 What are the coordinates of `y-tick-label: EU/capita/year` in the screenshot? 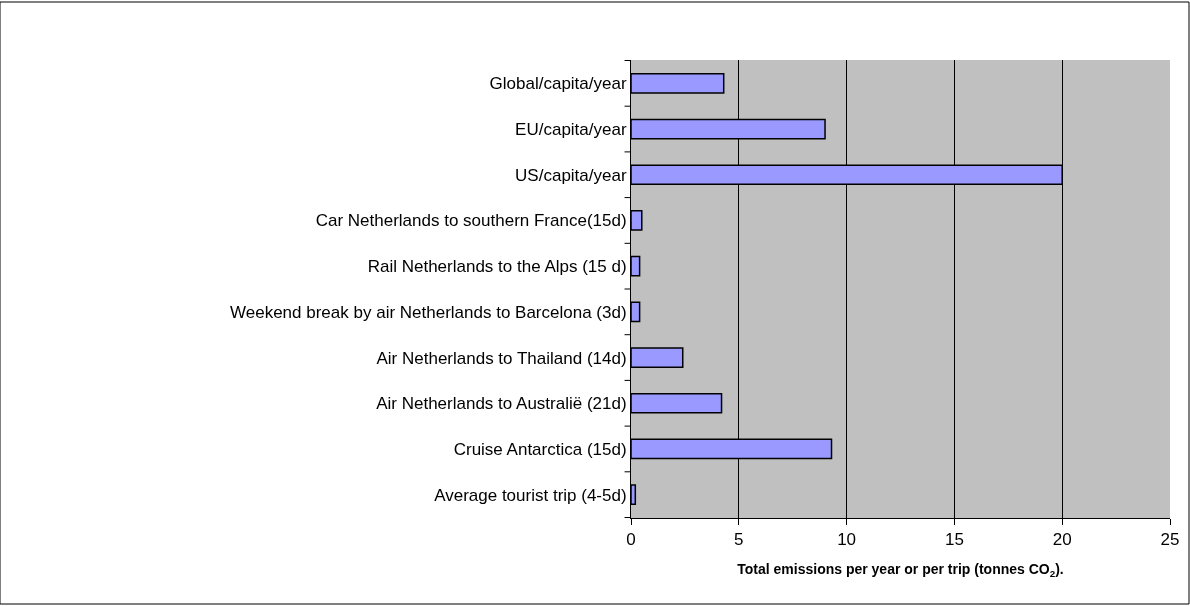 It's located at (571, 129).